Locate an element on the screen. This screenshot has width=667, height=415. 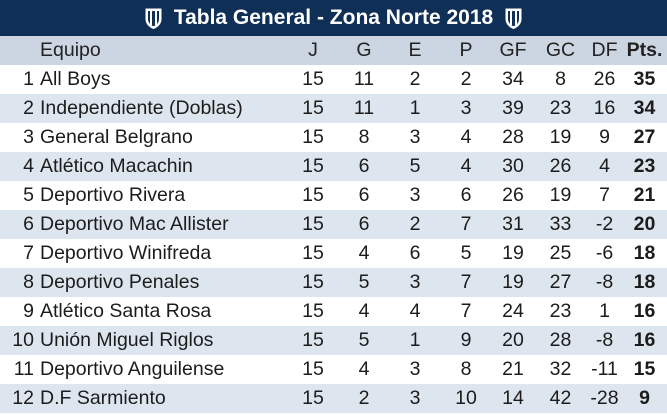
row-goals-against: 33 is located at coordinates (560, 224).